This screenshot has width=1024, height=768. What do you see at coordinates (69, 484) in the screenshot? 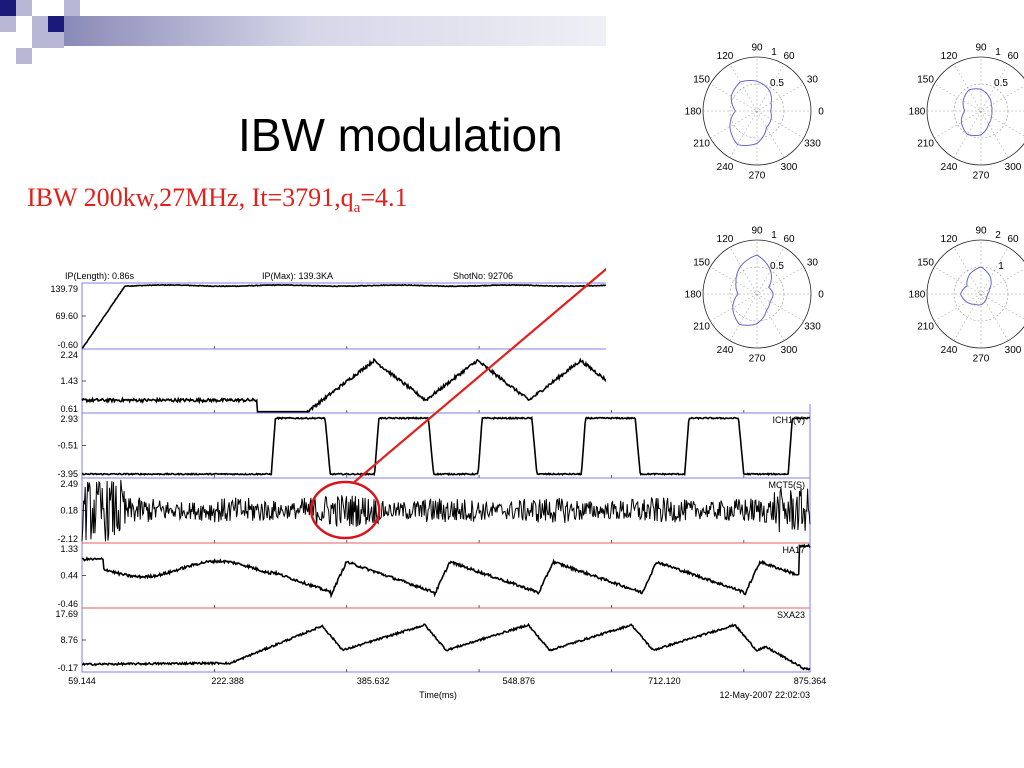
I see `y-tick-label: 2.49` at bounding box center [69, 484].